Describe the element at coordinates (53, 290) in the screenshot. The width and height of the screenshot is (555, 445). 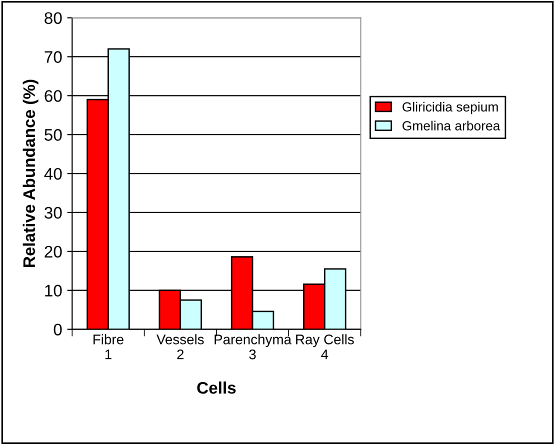
I see `y-tick-label: 10` at that location.